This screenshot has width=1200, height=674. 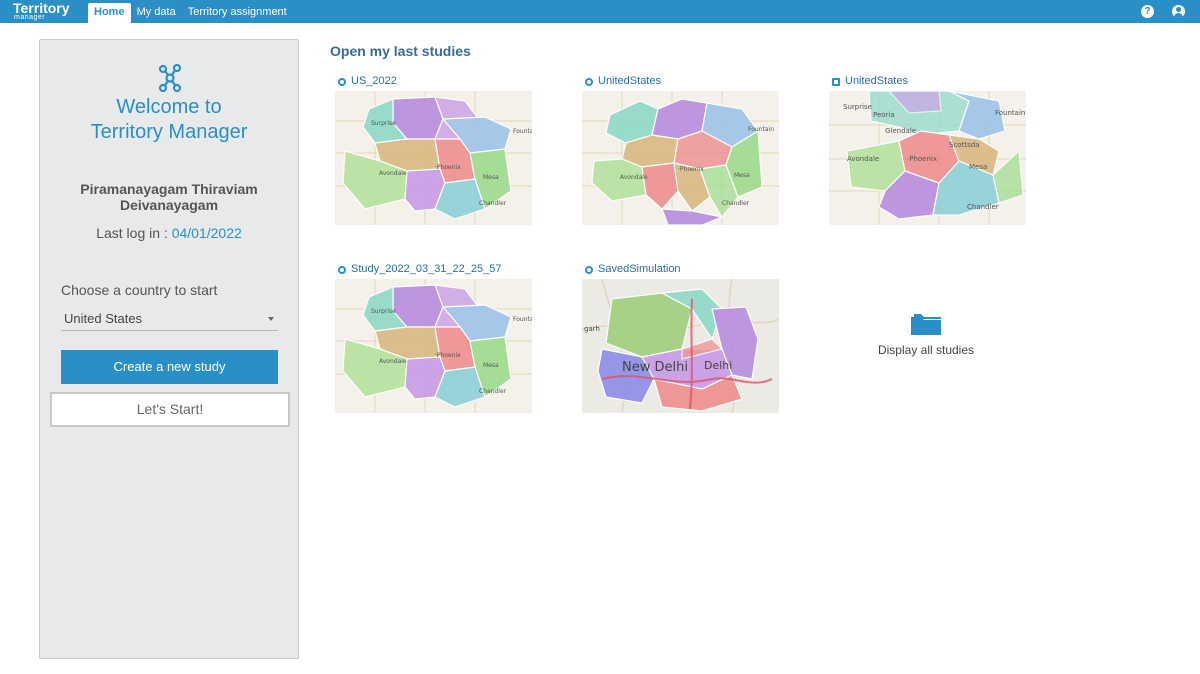 I want to click on section-title: Open my last studies, so click(x=400, y=51).